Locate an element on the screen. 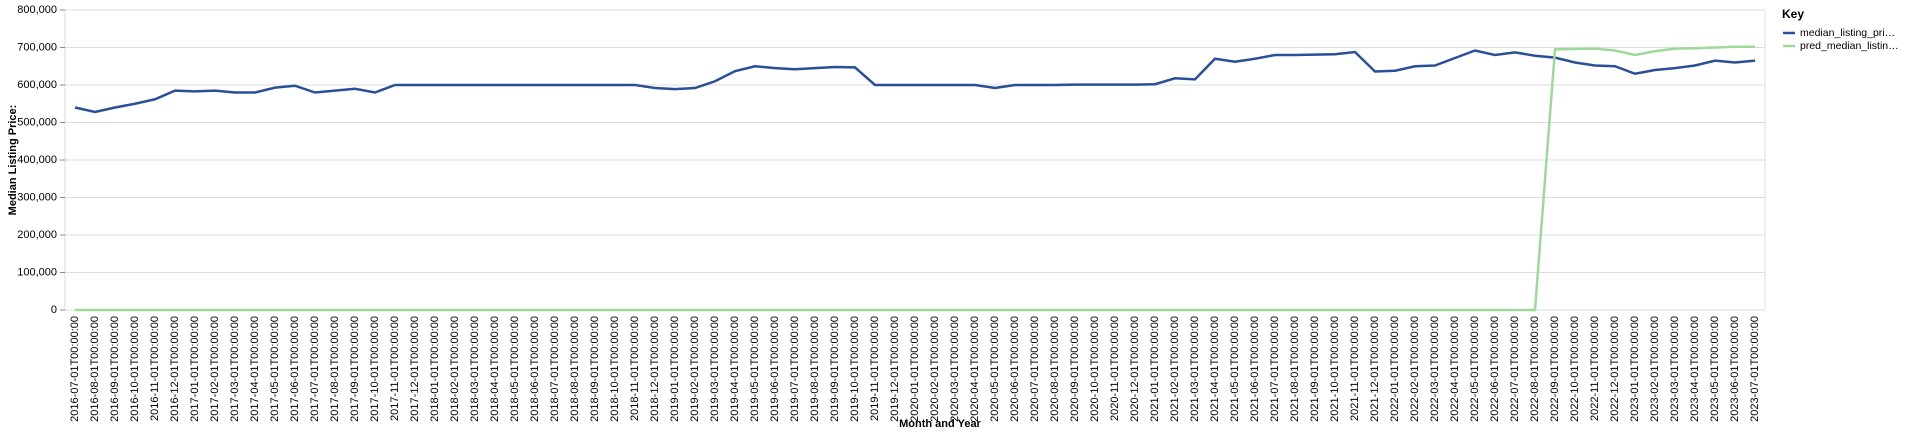  x-tick-label: 2018-11-01T00:00:00 is located at coordinates (635, 368).